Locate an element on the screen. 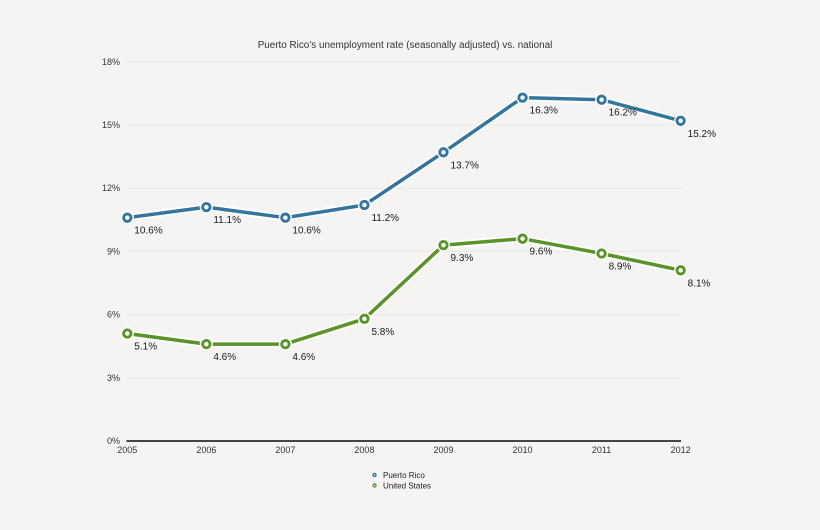 The height and width of the screenshot is (530, 820). svg-text: 3% is located at coordinates (113, 378).